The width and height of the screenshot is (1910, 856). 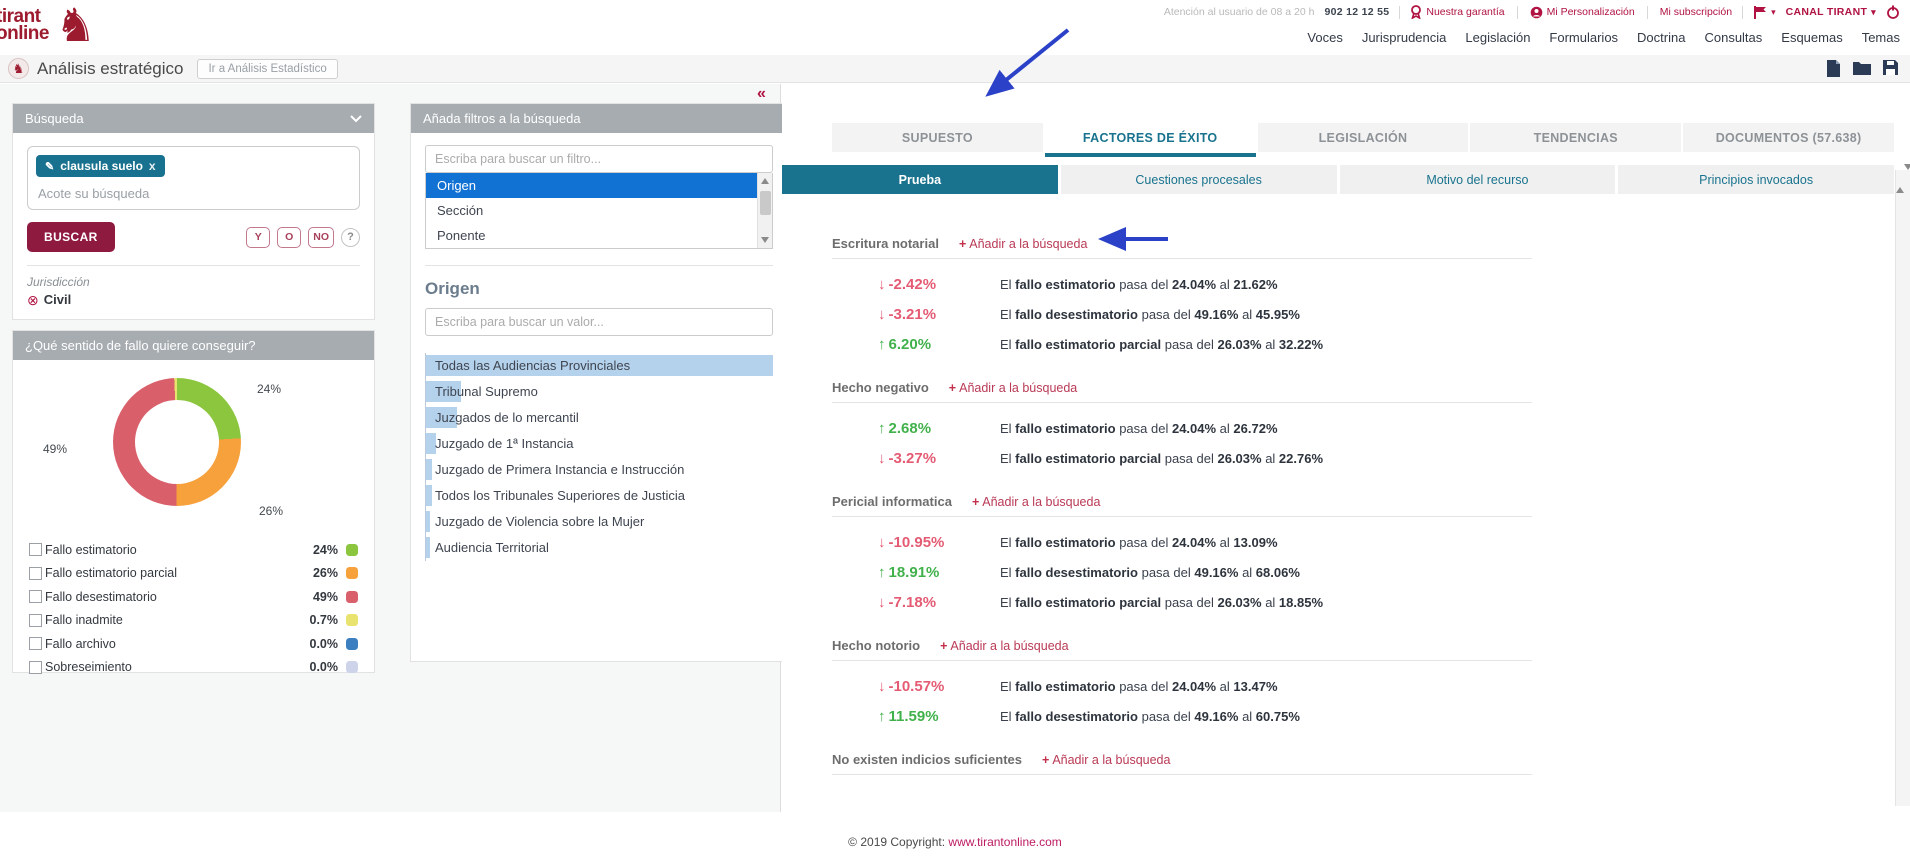 What do you see at coordinates (1696, 12) in the screenshot?
I see `topbar-link-mi-subscripción: Mi subscripción` at bounding box center [1696, 12].